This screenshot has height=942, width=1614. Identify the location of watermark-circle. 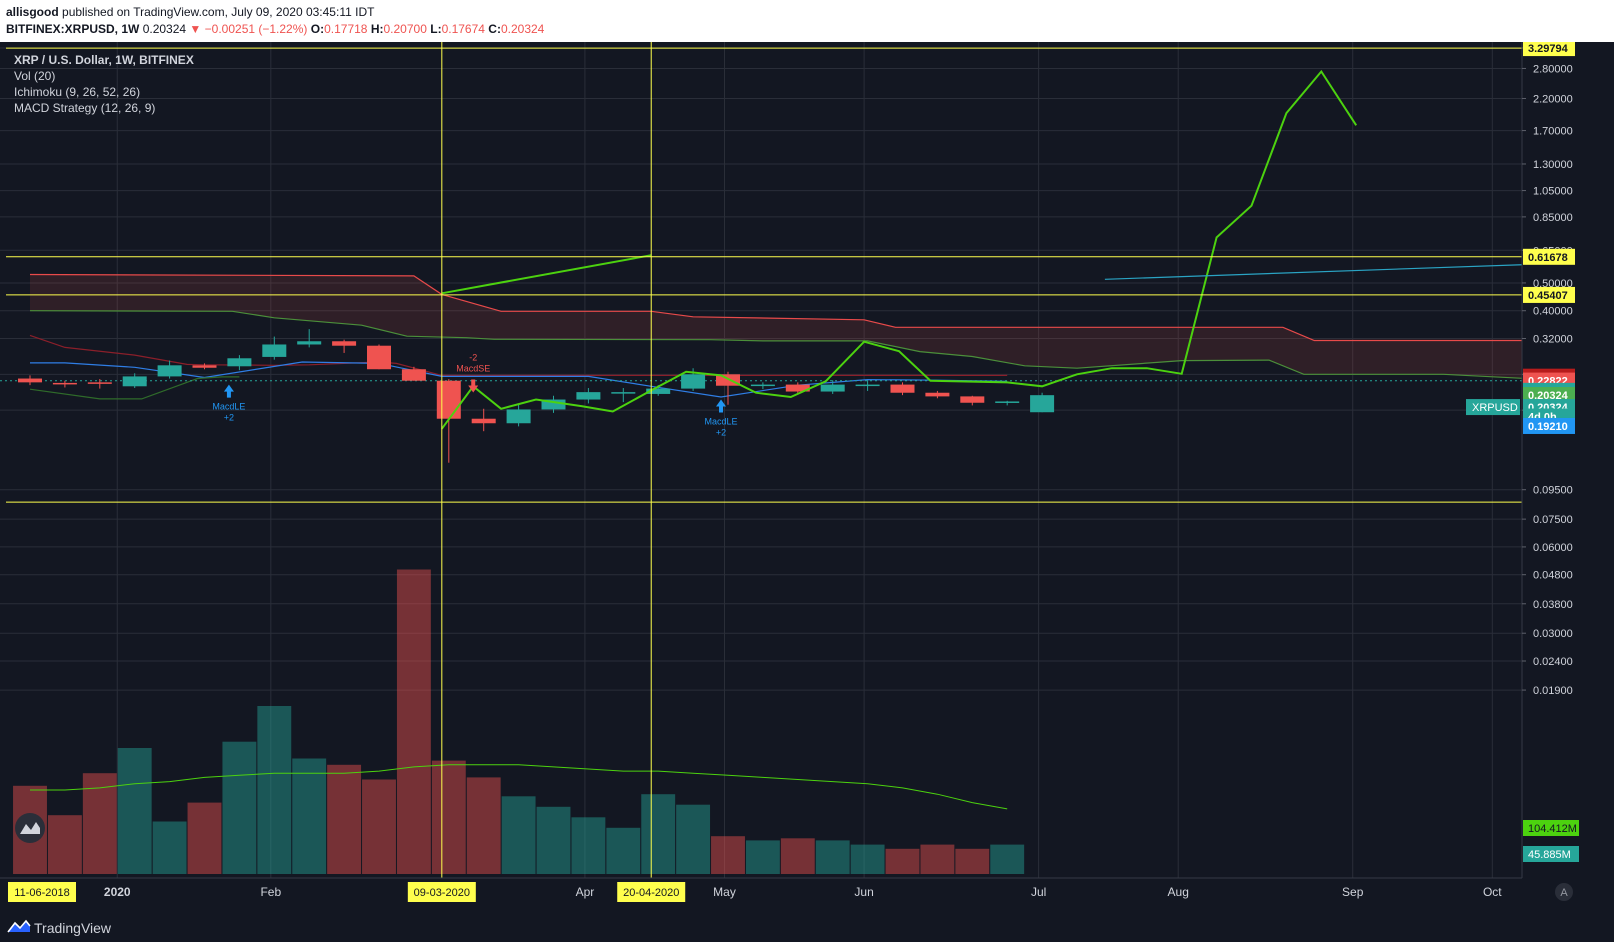
(30, 828).